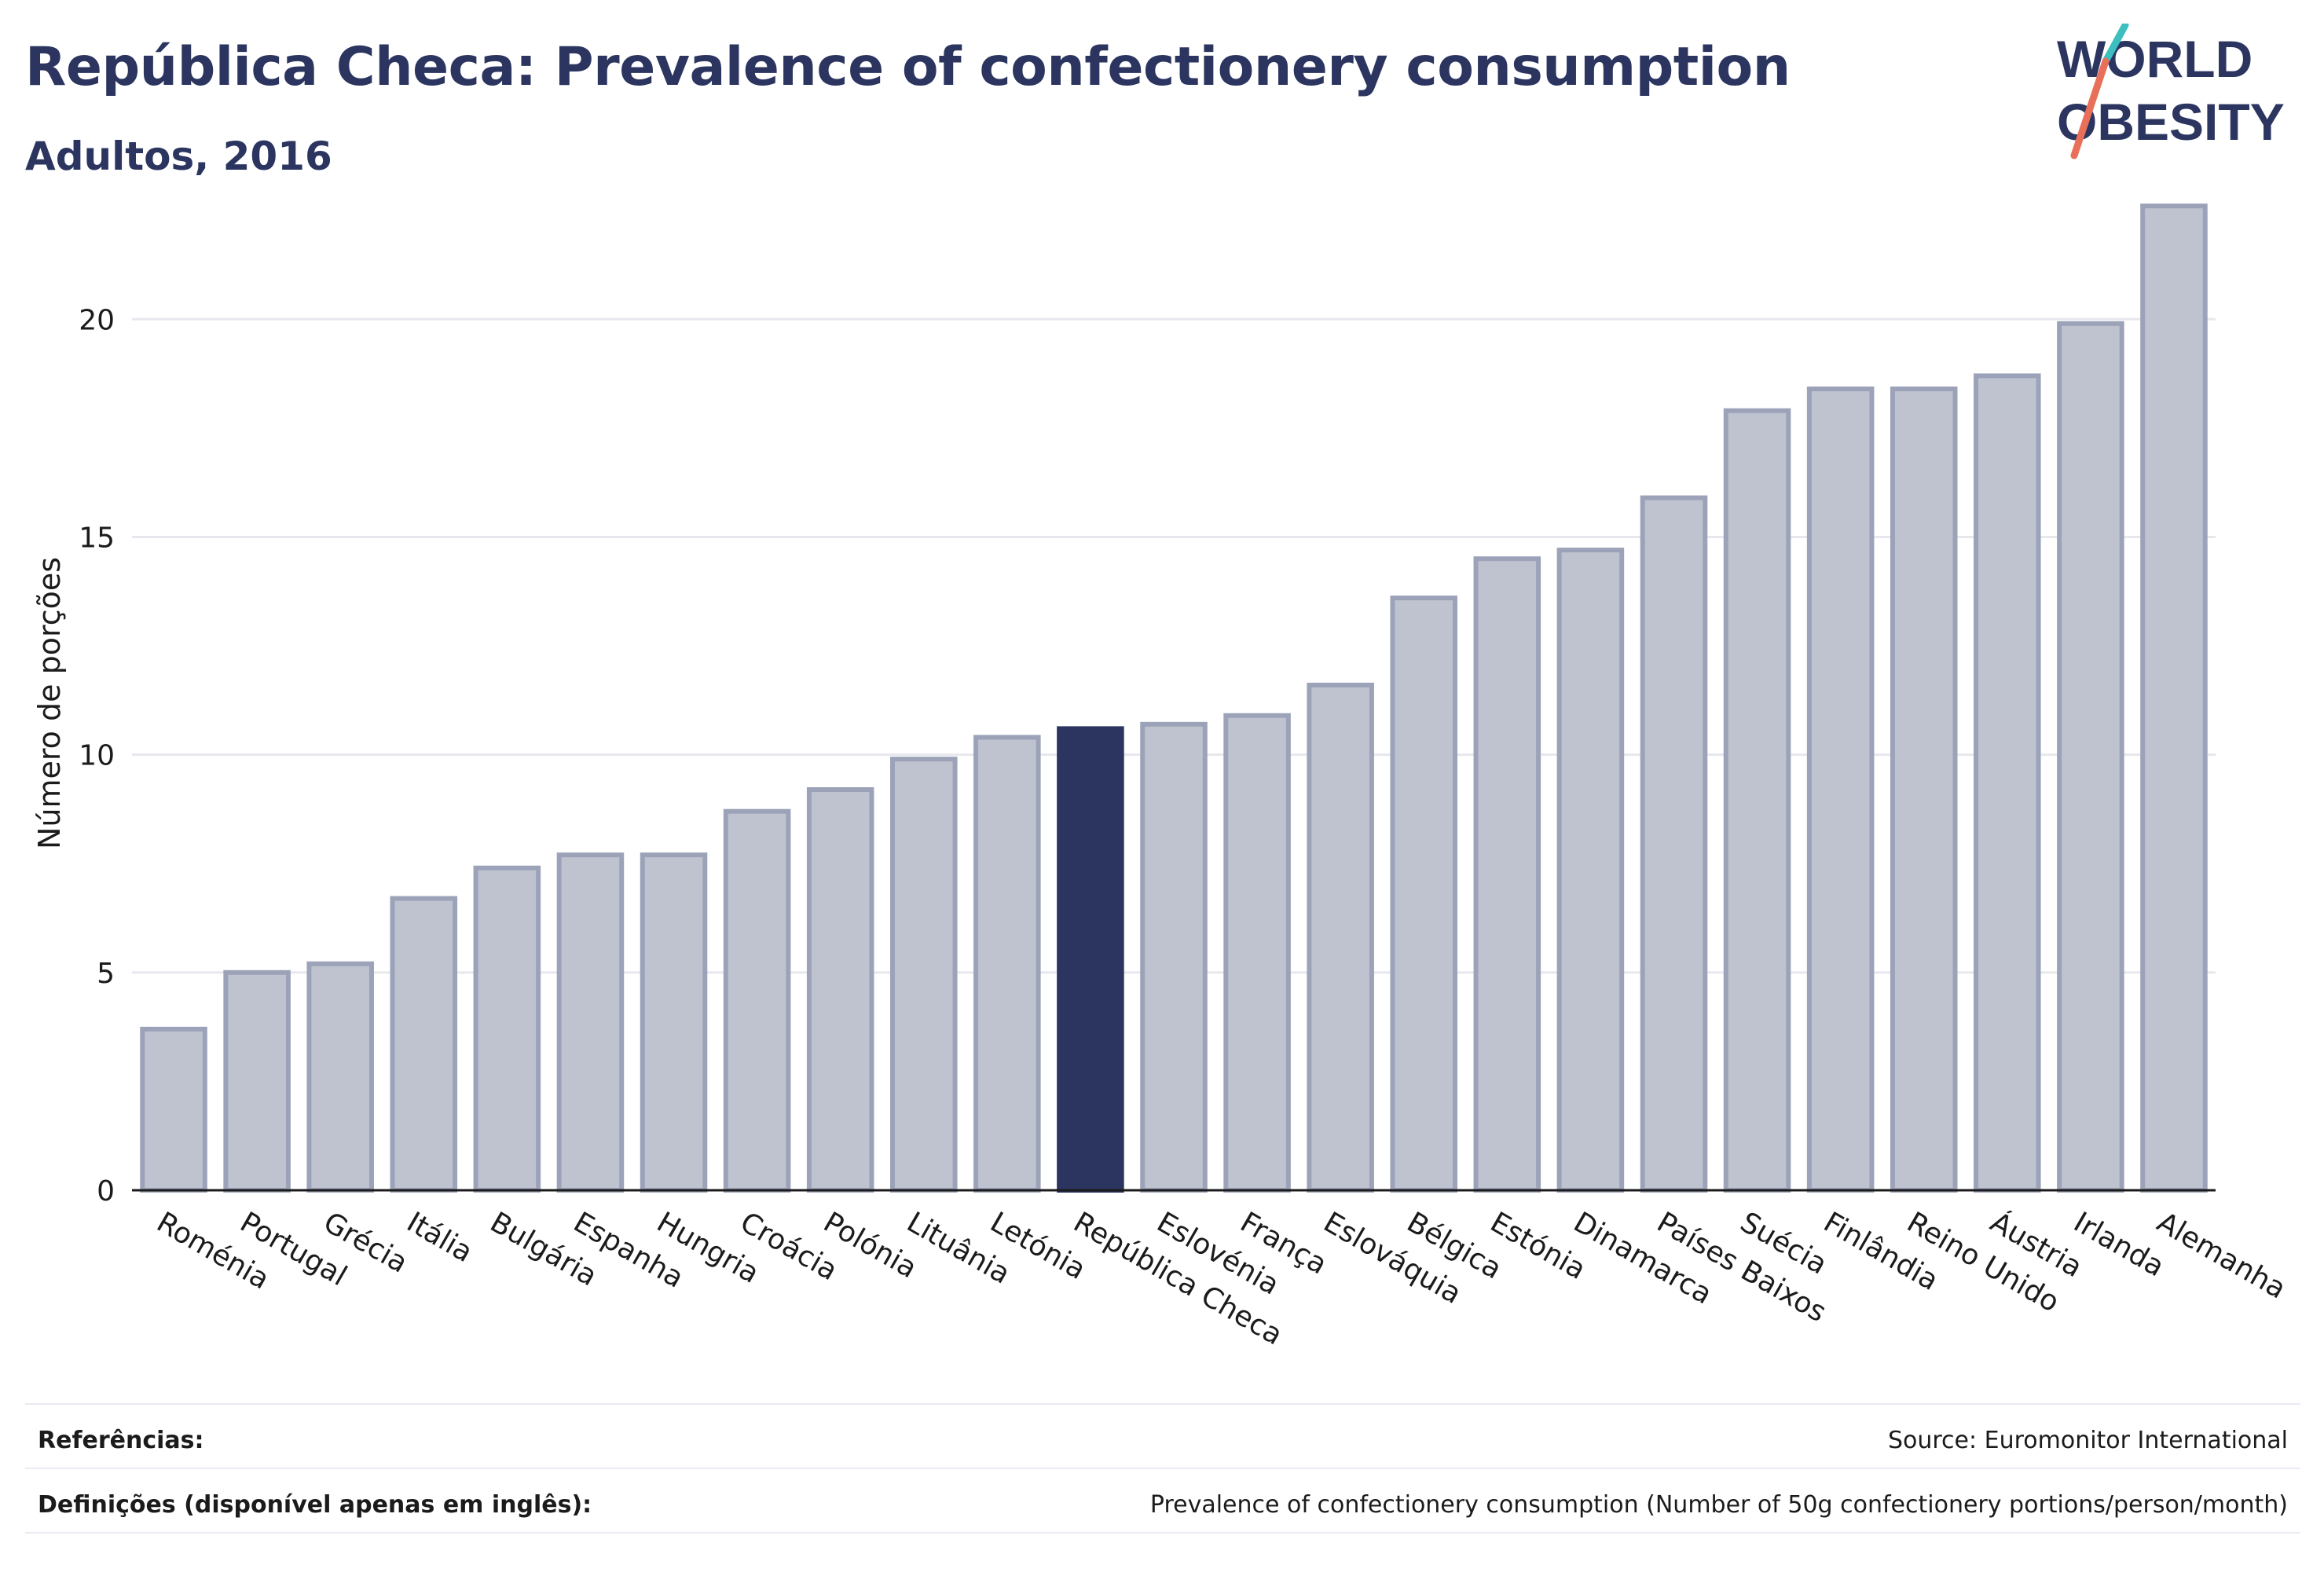 This screenshot has width=2324, height=1576. What do you see at coordinates (106, 974) in the screenshot?
I see `y-tick-label: 5` at bounding box center [106, 974].